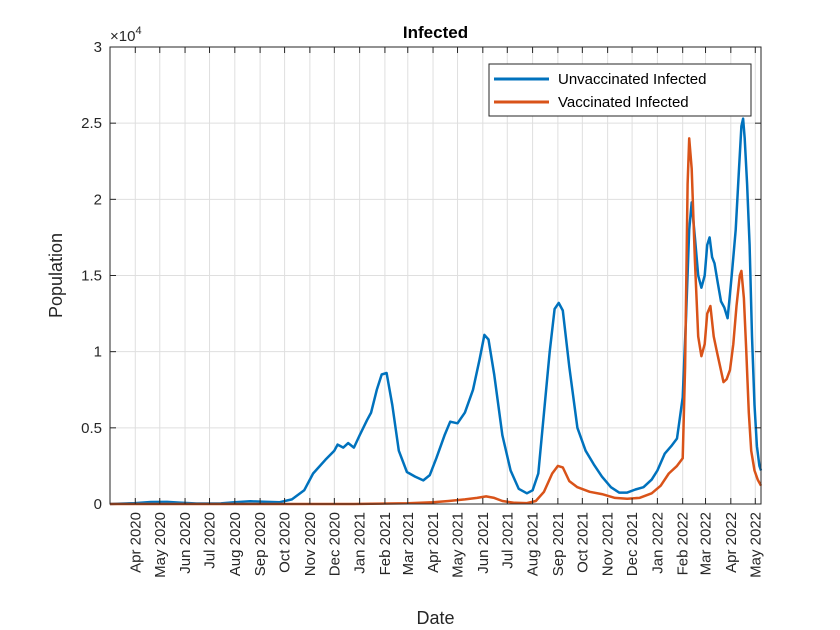 The height and width of the screenshot is (630, 840). What do you see at coordinates (632, 79) in the screenshot?
I see `legend-label-unvaccinated: Unvaccinated Infected` at bounding box center [632, 79].